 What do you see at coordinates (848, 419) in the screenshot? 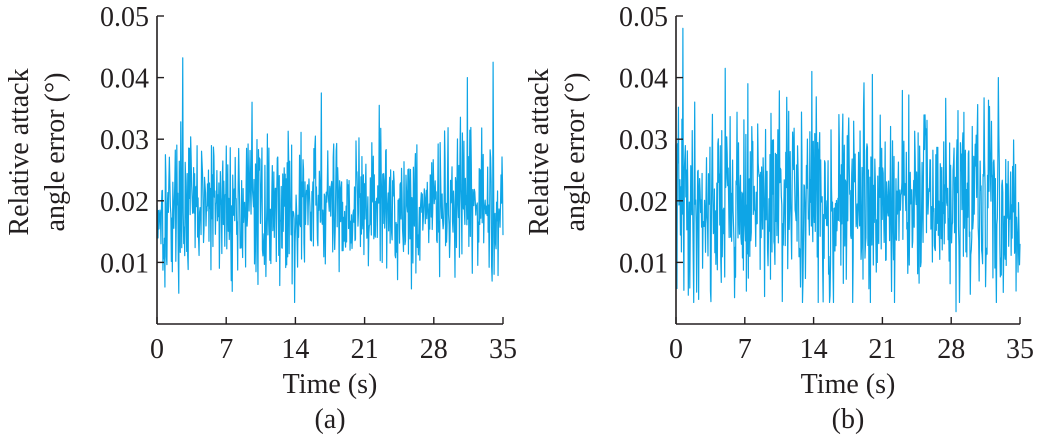
I see `panel-label: (b)` at bounding box center [848, 419].